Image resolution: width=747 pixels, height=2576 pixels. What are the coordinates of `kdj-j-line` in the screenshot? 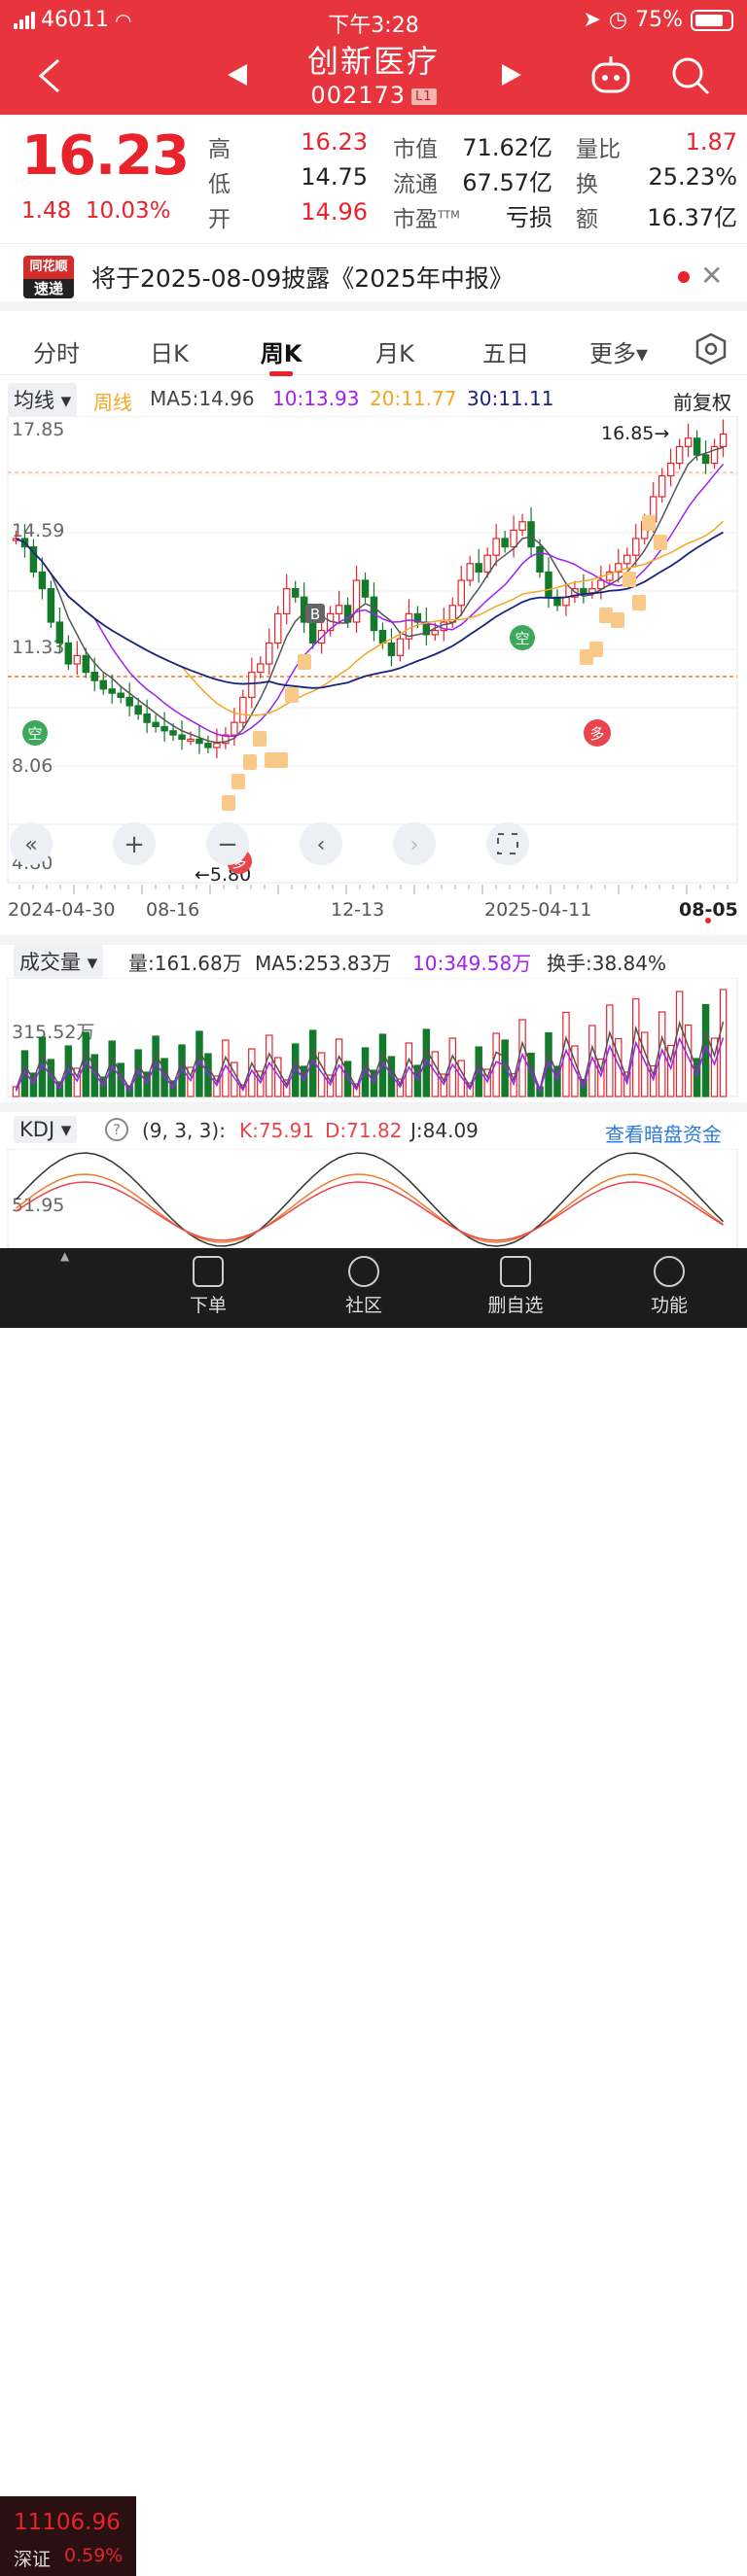 It's located at (370, 1199).